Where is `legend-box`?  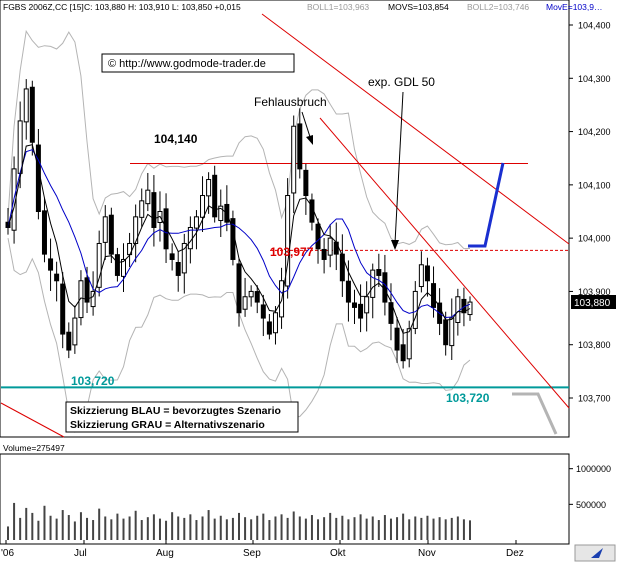 legend-box is located at coordinates (182, 417).